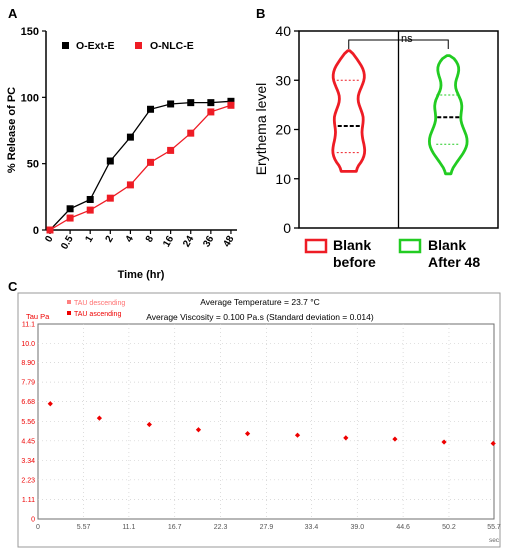 Image resolution: width=508 pixels, height=550 pixels. I want to click on legend-marker-tau-ascending, so click(69, 313).